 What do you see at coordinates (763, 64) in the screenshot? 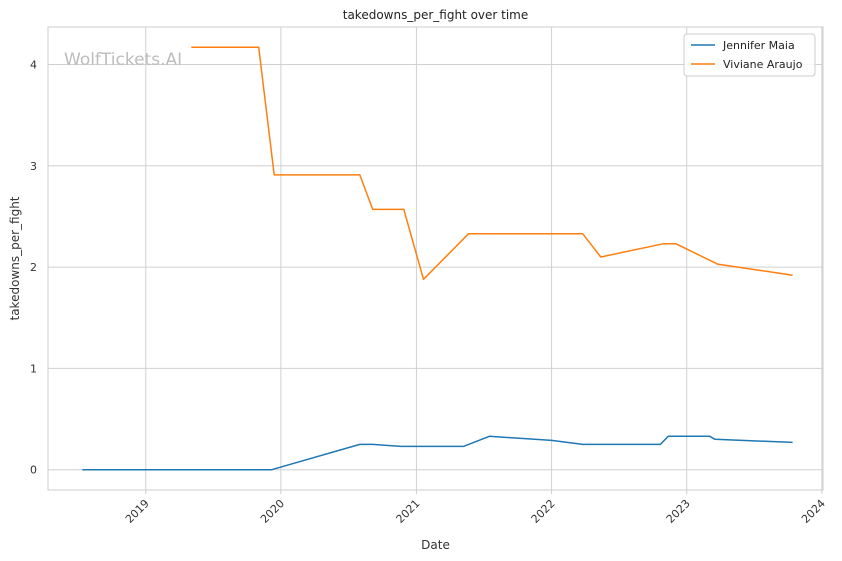
I see `legend-label: Viviane Araujo` at bounding box center [763, 64].